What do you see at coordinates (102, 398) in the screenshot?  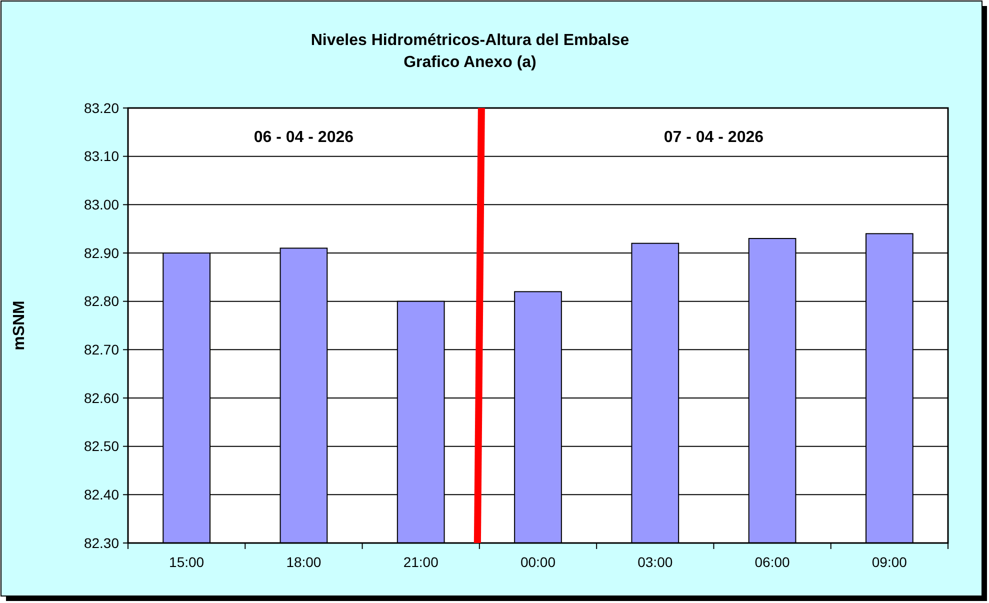 I see `y-tick-label: 82.60` at bounding box center [102, 398].